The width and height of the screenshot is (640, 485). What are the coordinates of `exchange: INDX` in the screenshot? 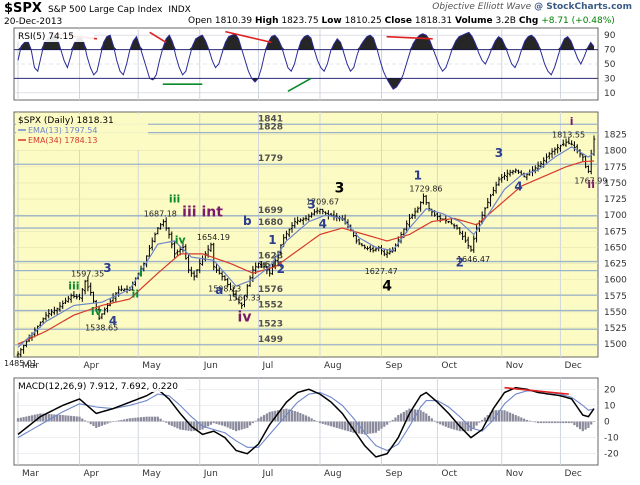 It's located at (179, 10).